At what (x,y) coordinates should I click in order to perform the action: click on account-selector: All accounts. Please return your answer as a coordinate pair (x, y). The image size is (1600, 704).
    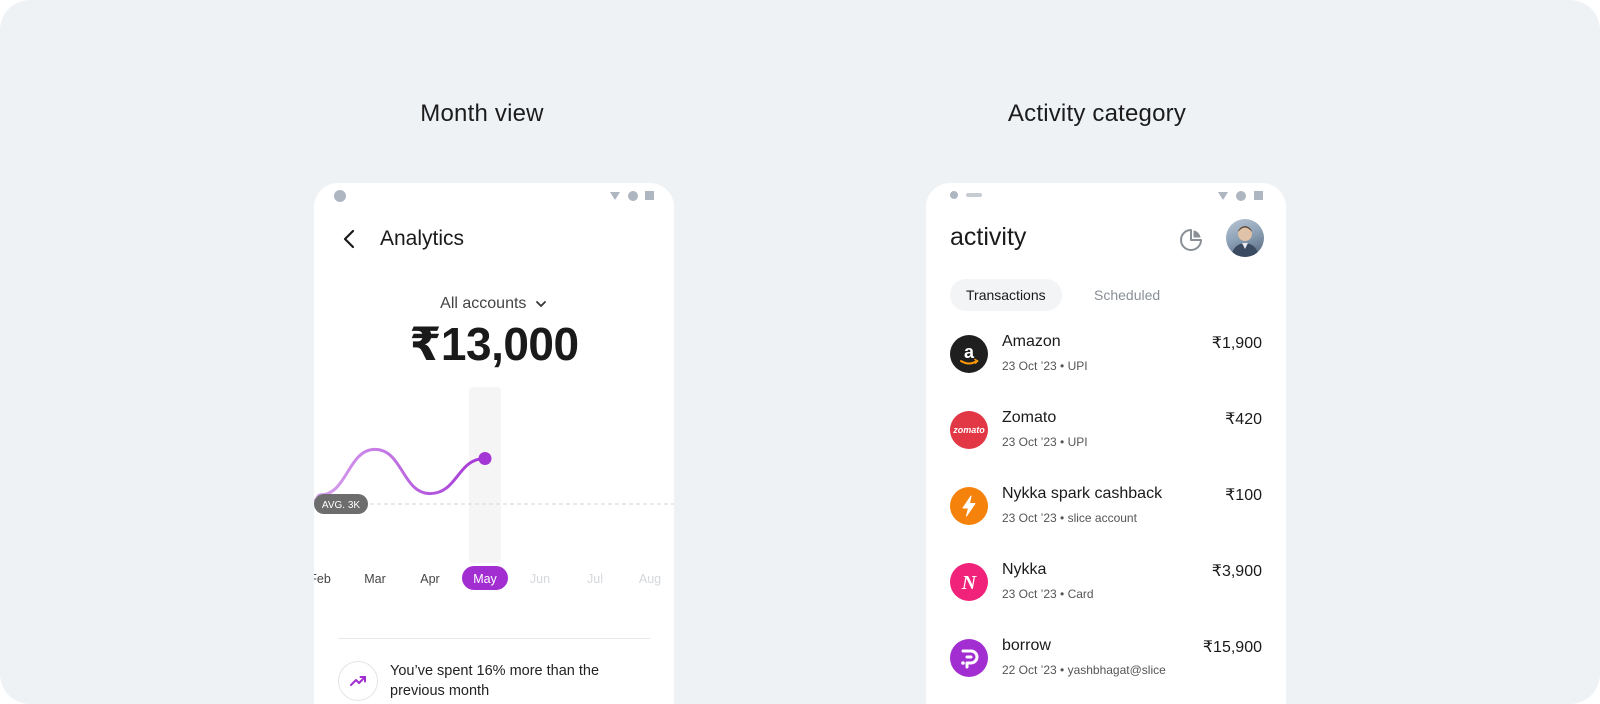
    Looking at the image, I should click on (494, 304).